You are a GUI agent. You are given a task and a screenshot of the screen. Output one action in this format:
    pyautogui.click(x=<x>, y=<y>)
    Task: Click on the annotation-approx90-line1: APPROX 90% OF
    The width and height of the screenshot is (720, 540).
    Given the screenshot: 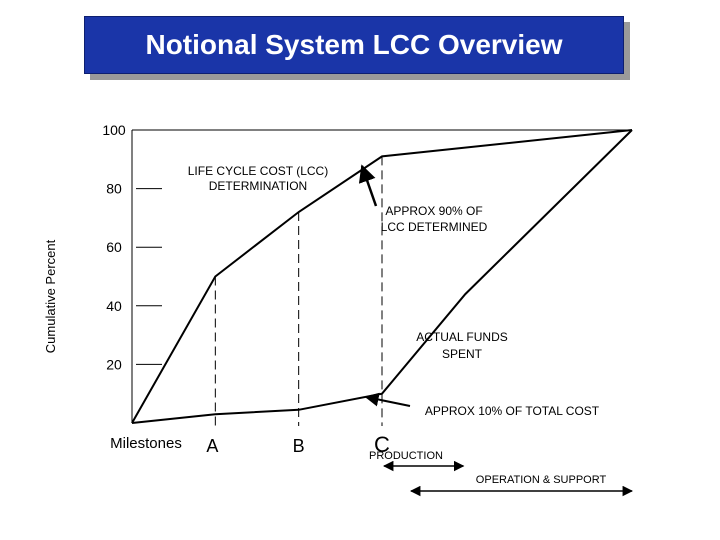 What is the action you would take?
    pyautogui.click(x=433, y=211)
    